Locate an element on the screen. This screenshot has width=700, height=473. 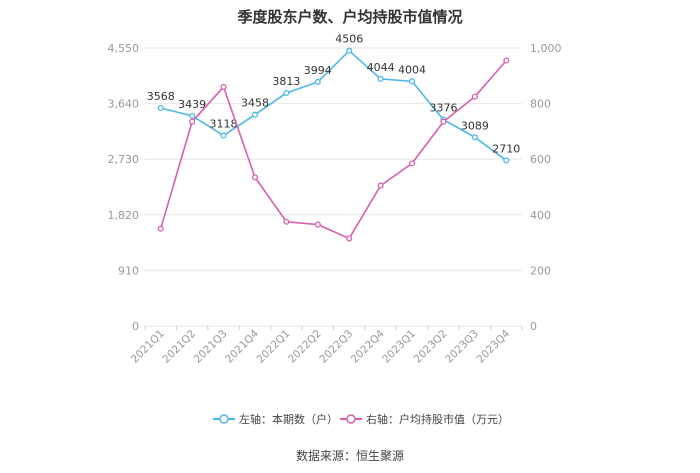
data-label: 3439 is located at coordinates (192, 104).